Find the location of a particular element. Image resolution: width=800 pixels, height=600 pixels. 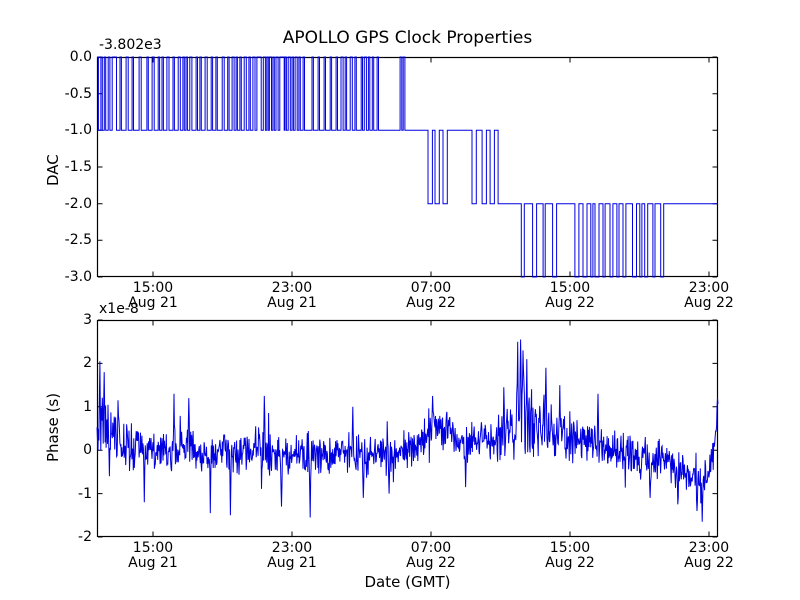

y-tick-label: -2 is located at coordinates (85, 537).